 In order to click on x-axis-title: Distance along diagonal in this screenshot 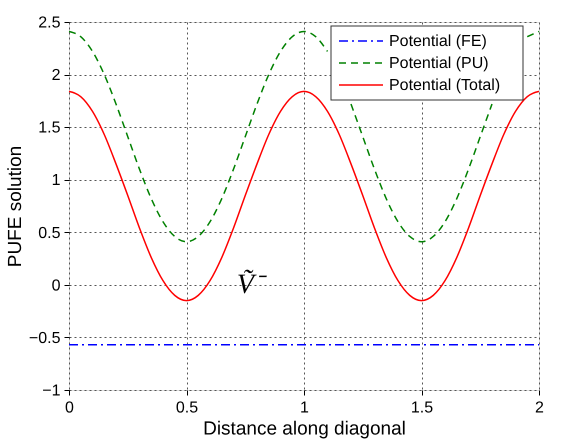, I will do `click(304, 429)`.